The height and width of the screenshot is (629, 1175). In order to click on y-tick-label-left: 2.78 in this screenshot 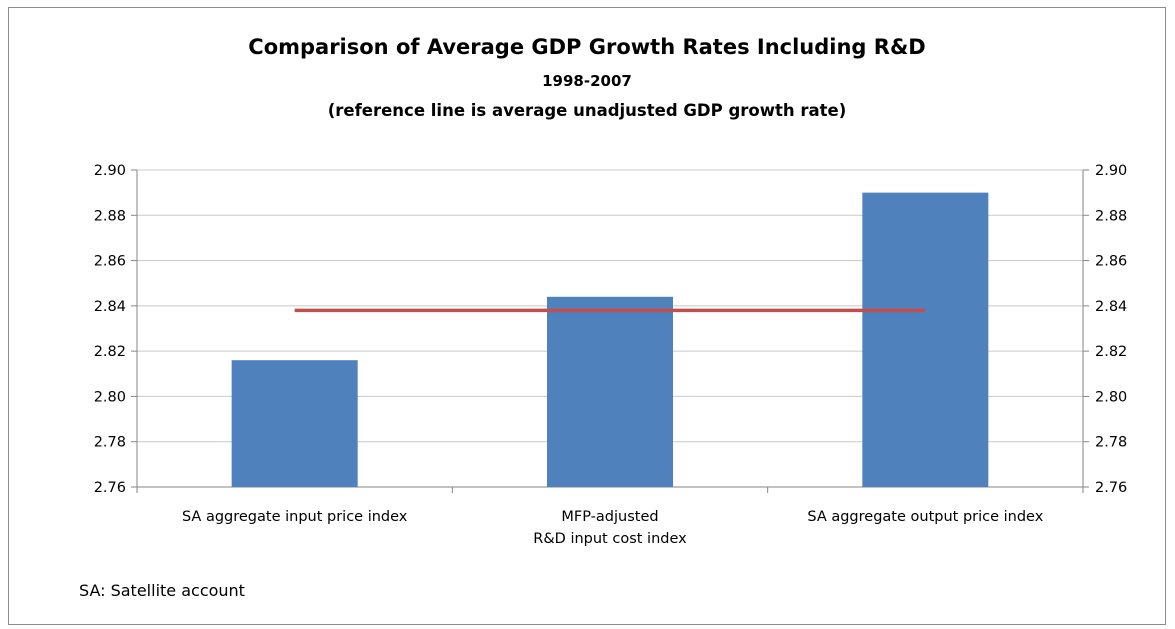, I will do `click(110, 443)`.